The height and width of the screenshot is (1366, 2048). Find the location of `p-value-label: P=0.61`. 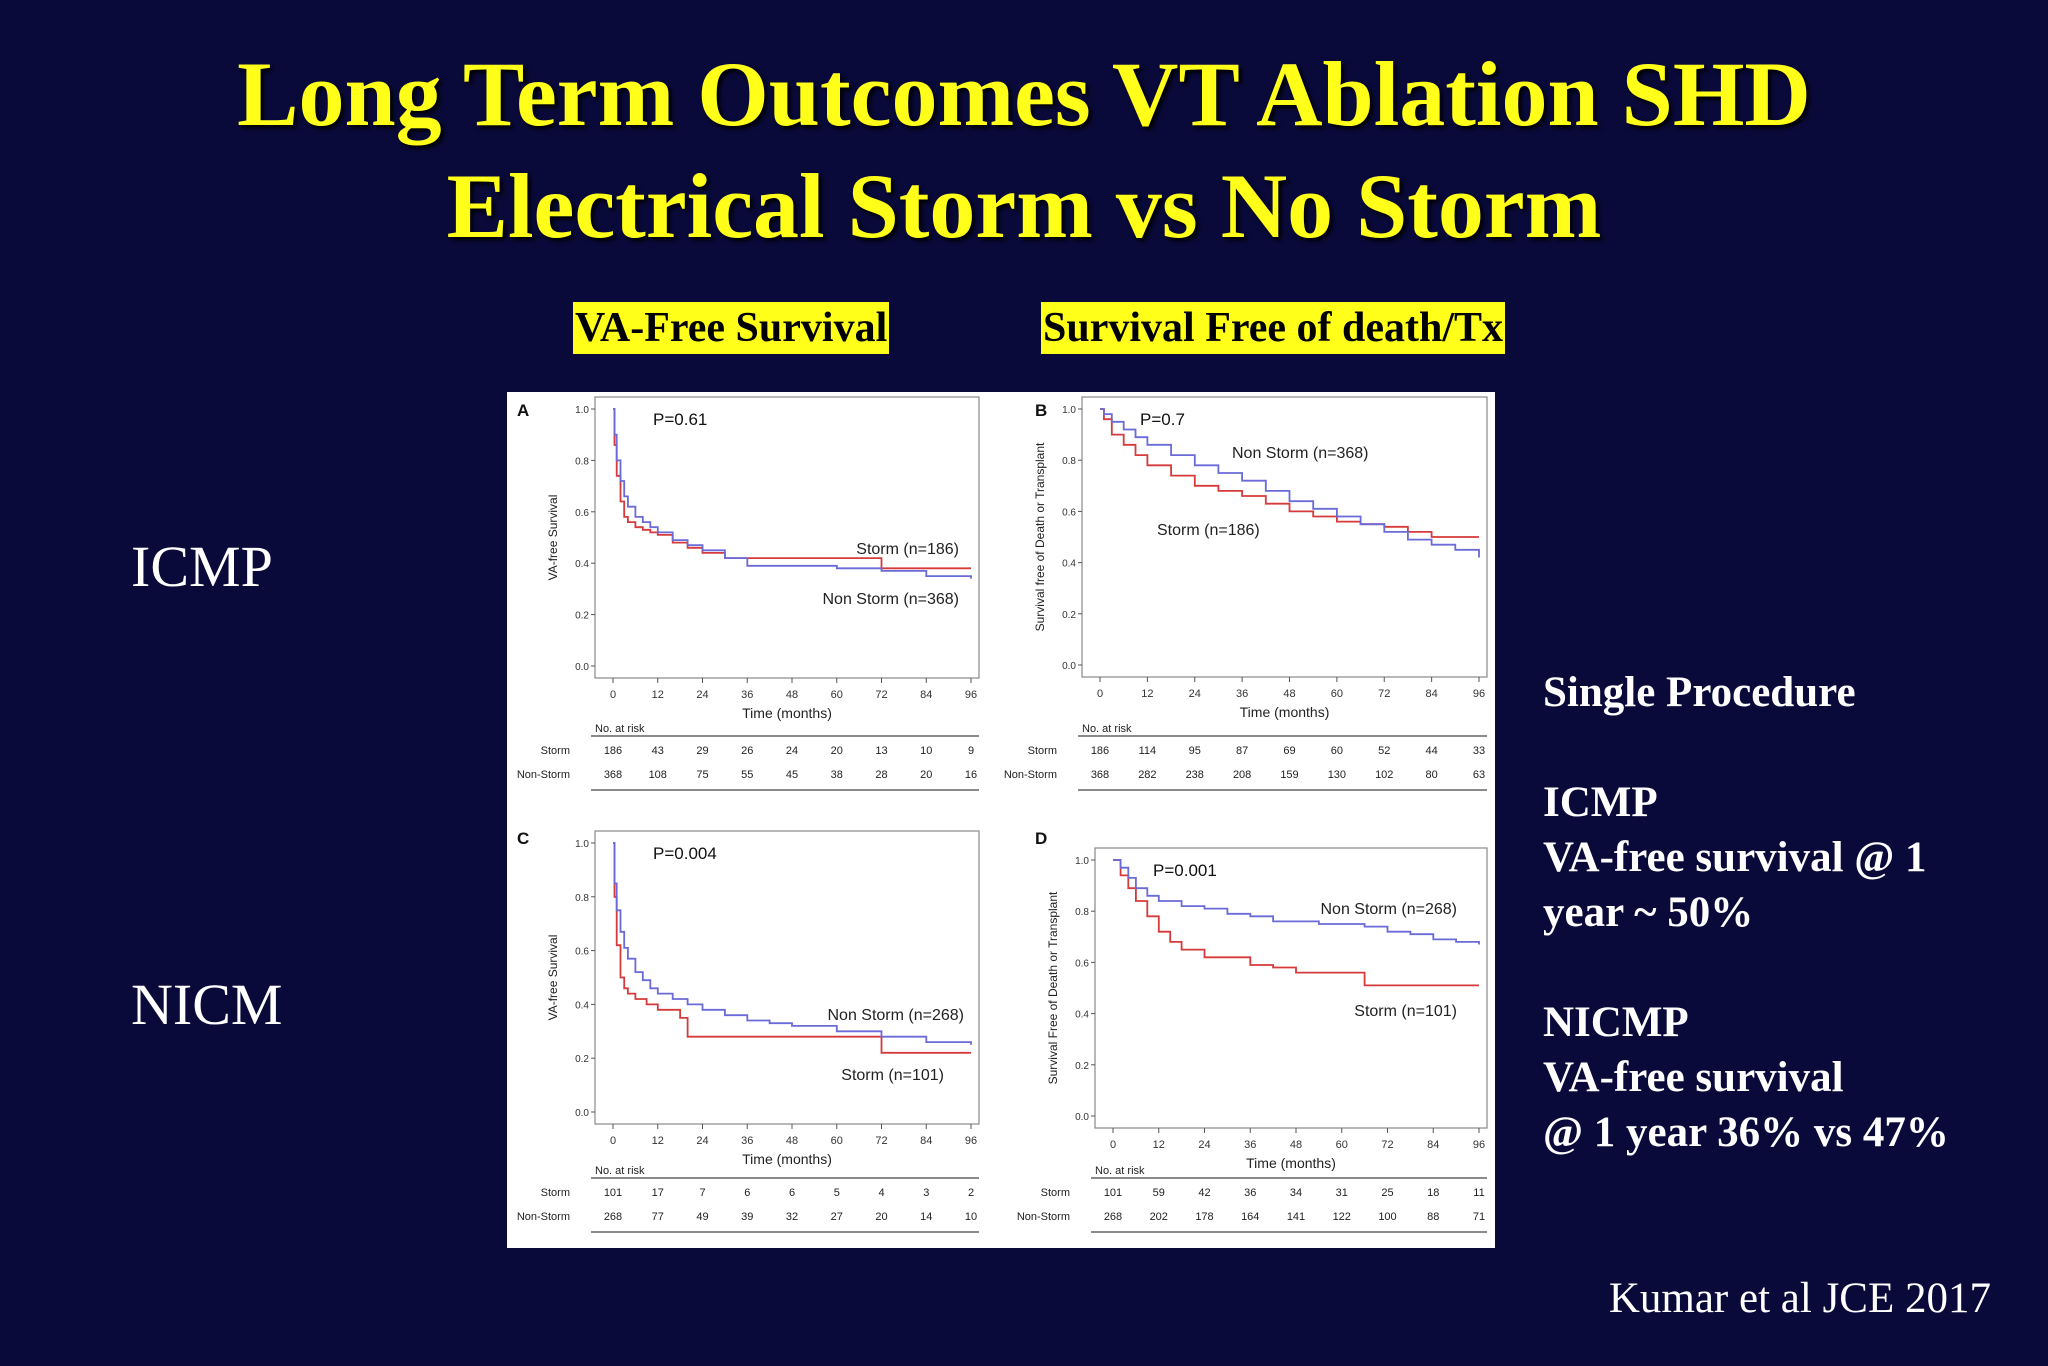

p-value-label: P=0.61 is located at coordinates (680, 419).